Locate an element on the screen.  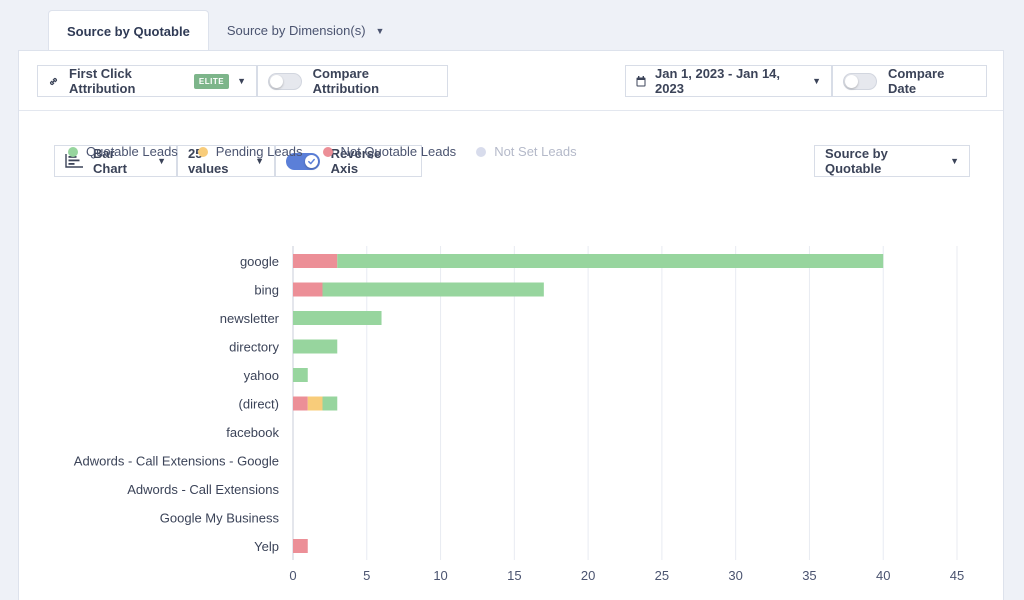
y-tick-label: yahoo is located at coordinates (261, 375).